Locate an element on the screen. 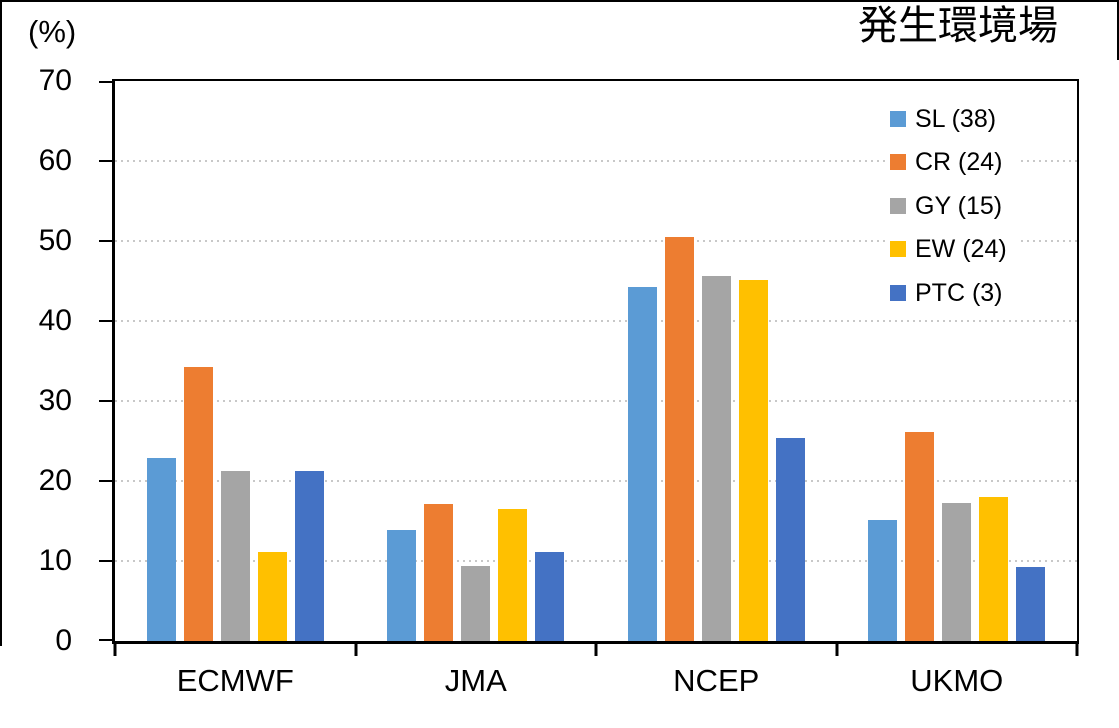 The width and height of the screenshot is (1119, 728). legend-label-cr: CR (24) is located at coordinates (959, 162).